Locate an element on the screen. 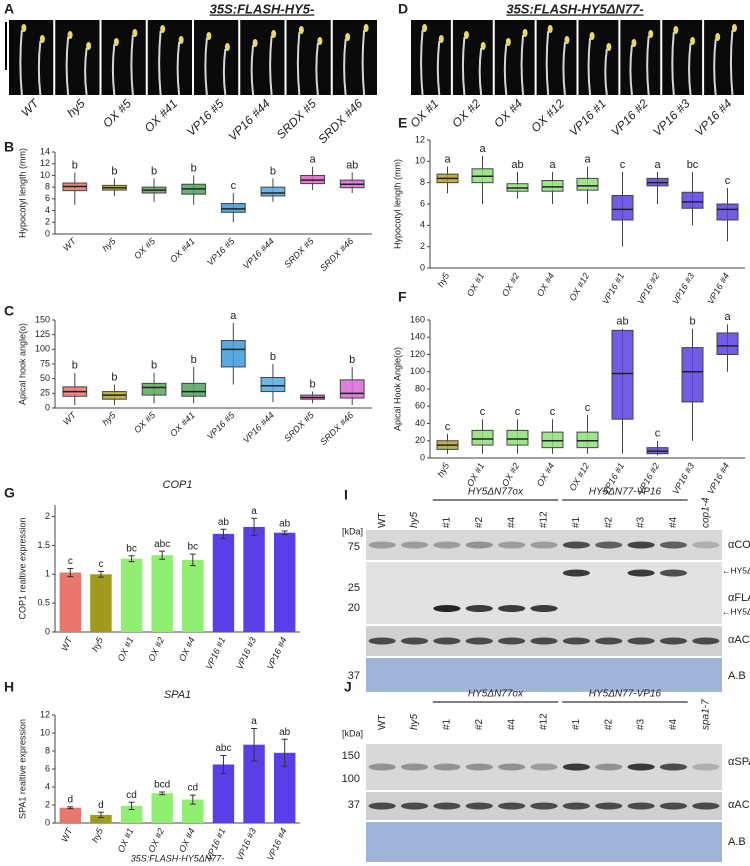  panel-letter: E is located at coordinates (402, 123).